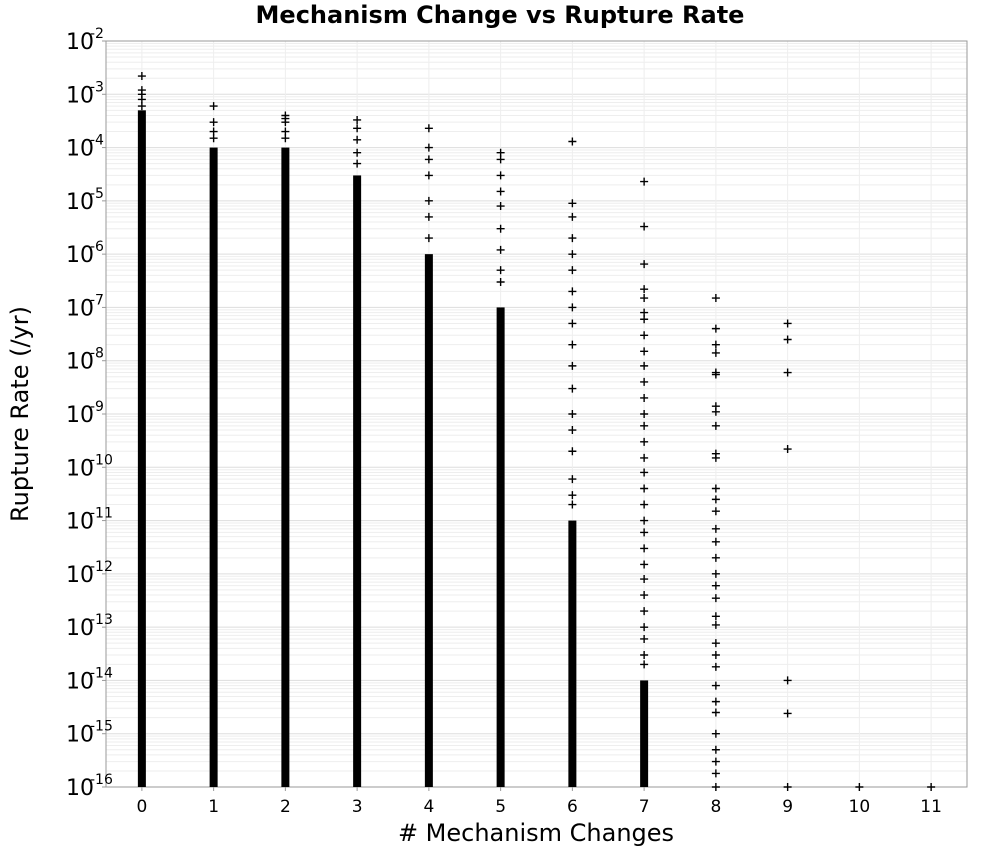 This screenshot has height=850, width=1000. I want to click on y-tick-label: 10⁻¹⁶, so click(89, 786).